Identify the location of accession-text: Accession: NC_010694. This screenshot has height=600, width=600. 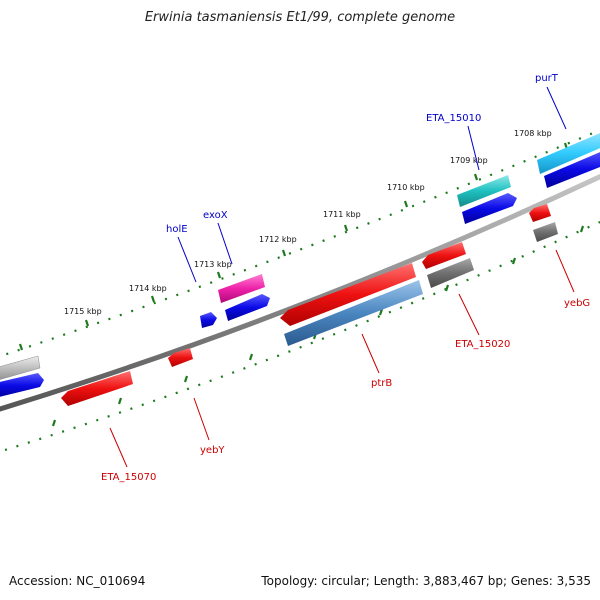
(77, 581).